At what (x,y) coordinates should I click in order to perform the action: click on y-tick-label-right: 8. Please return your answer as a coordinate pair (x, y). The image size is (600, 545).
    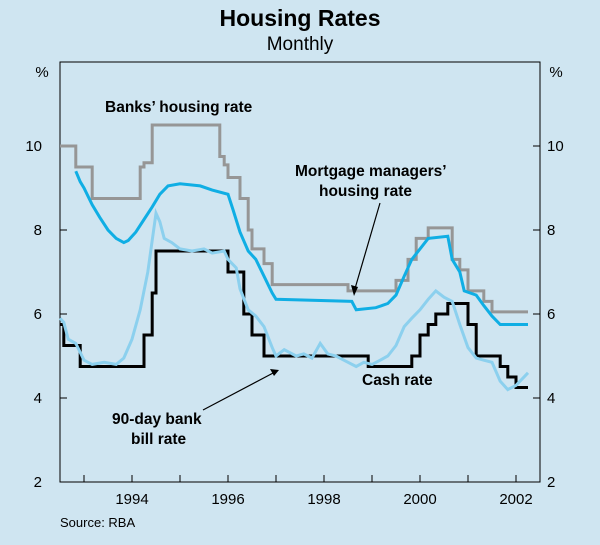
    Looking at the image, I should click on (551, 230).